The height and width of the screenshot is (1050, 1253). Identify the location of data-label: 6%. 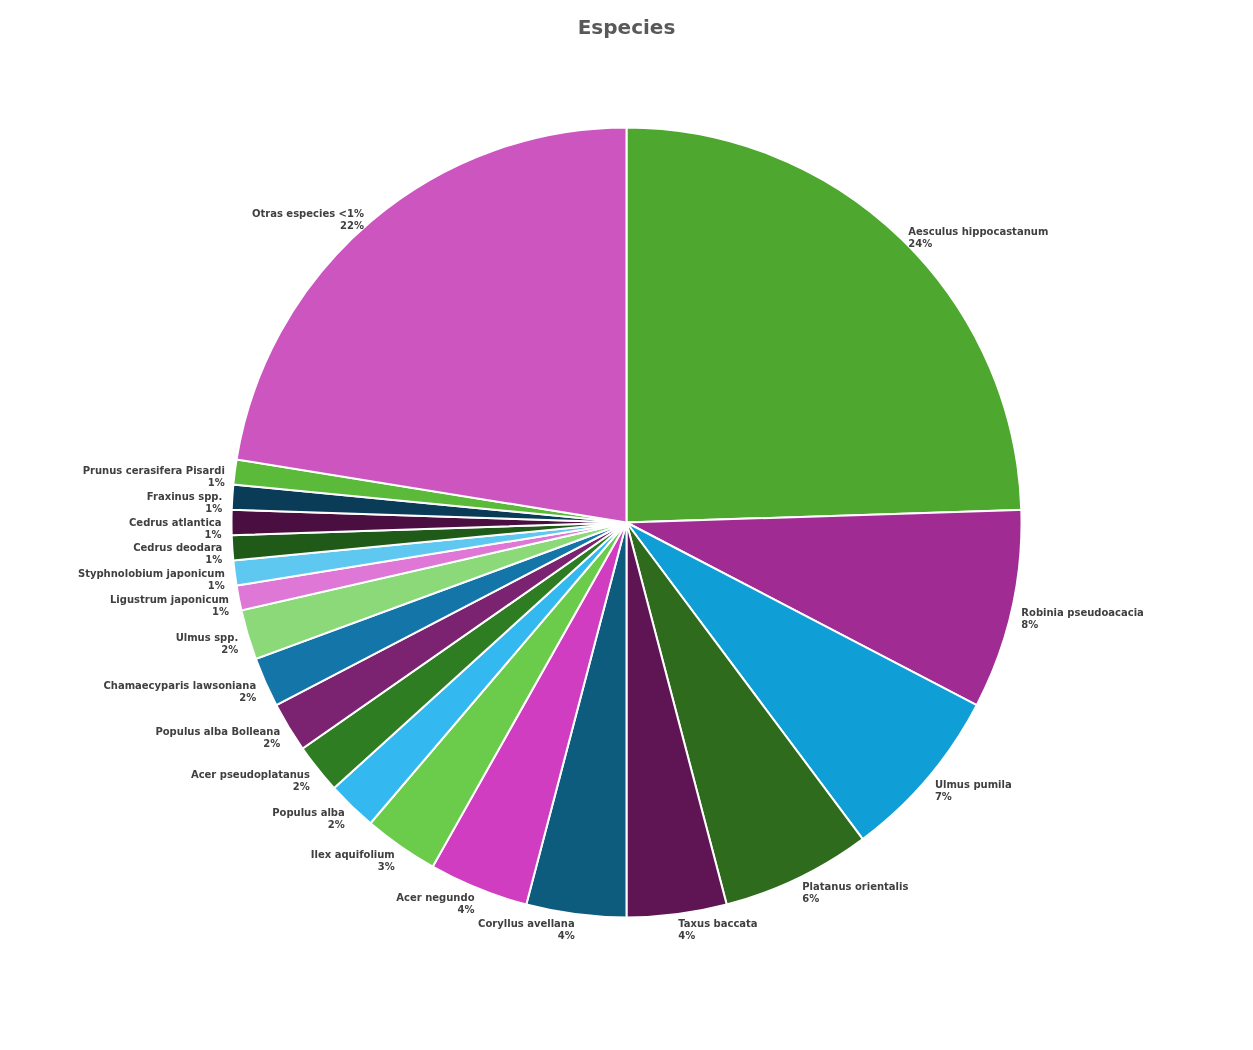
(811, 899).